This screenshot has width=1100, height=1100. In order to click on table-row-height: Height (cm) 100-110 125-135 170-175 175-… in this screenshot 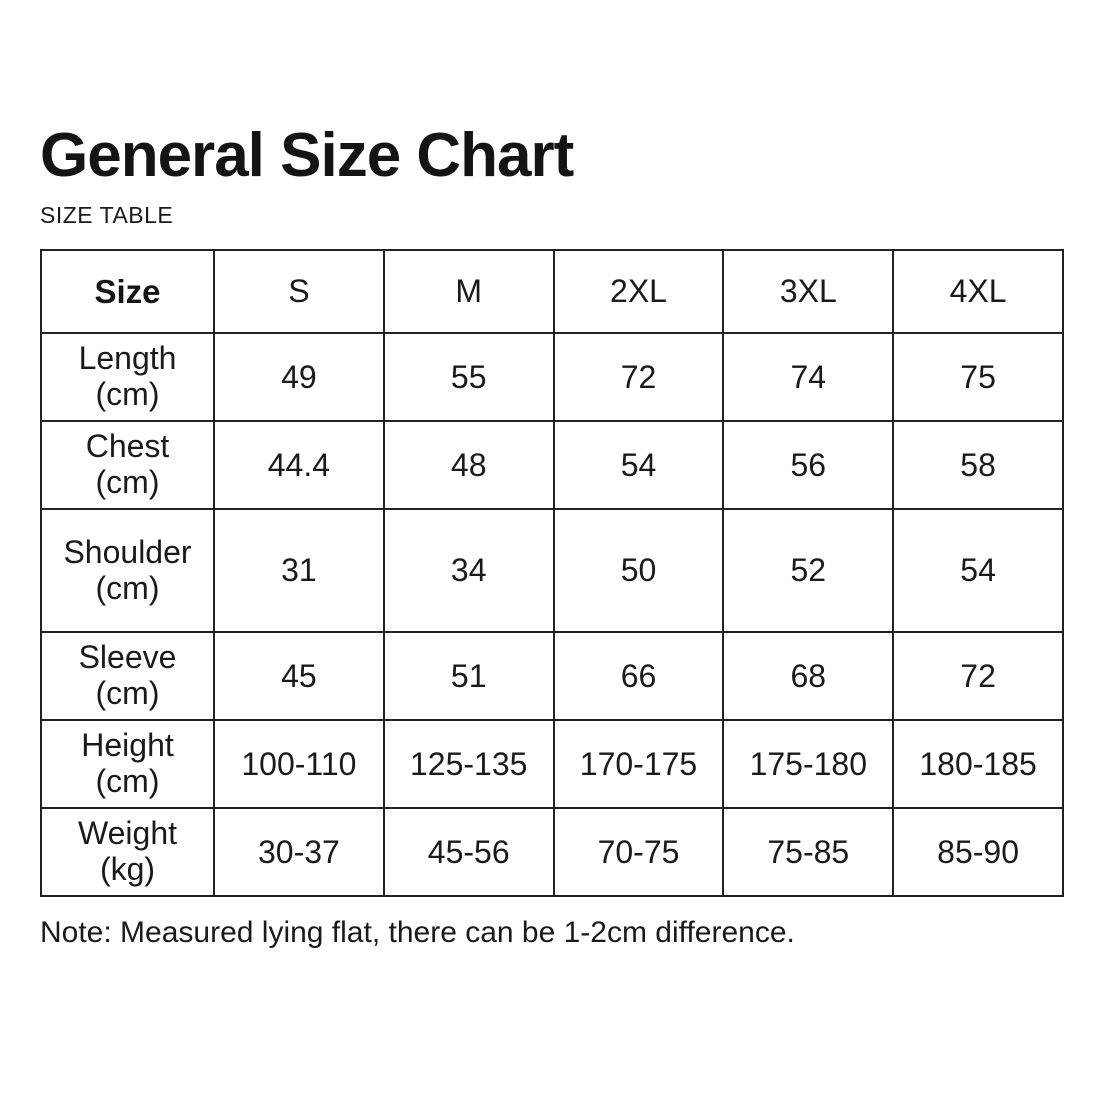, I will do `click(552, 764)`.